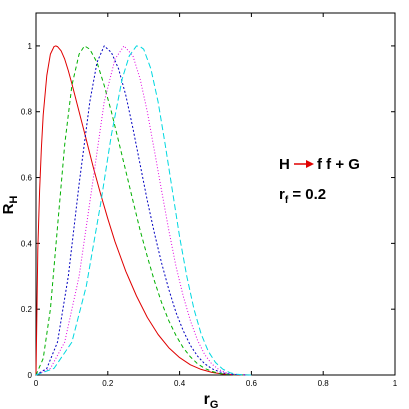  Describe the element at coordinates (338, 164) in the screenshot. I see `process-right: f f + G` at that location.